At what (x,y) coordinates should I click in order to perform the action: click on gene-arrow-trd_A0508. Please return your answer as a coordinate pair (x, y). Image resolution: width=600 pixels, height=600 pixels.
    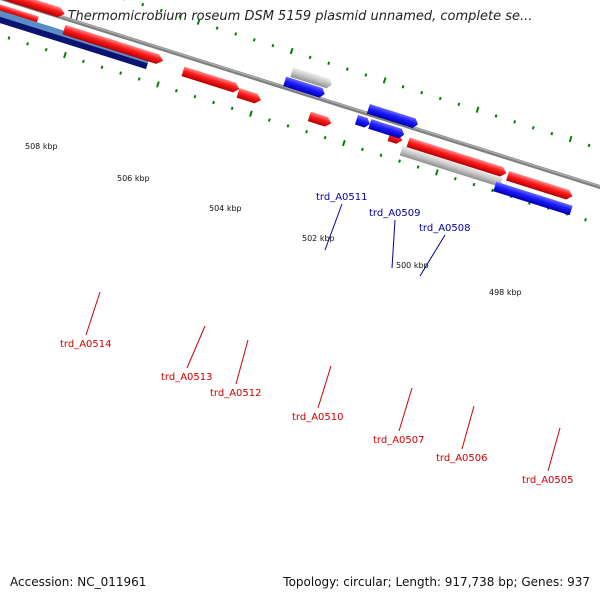
    Looking at the image, I should click on (386, 129).